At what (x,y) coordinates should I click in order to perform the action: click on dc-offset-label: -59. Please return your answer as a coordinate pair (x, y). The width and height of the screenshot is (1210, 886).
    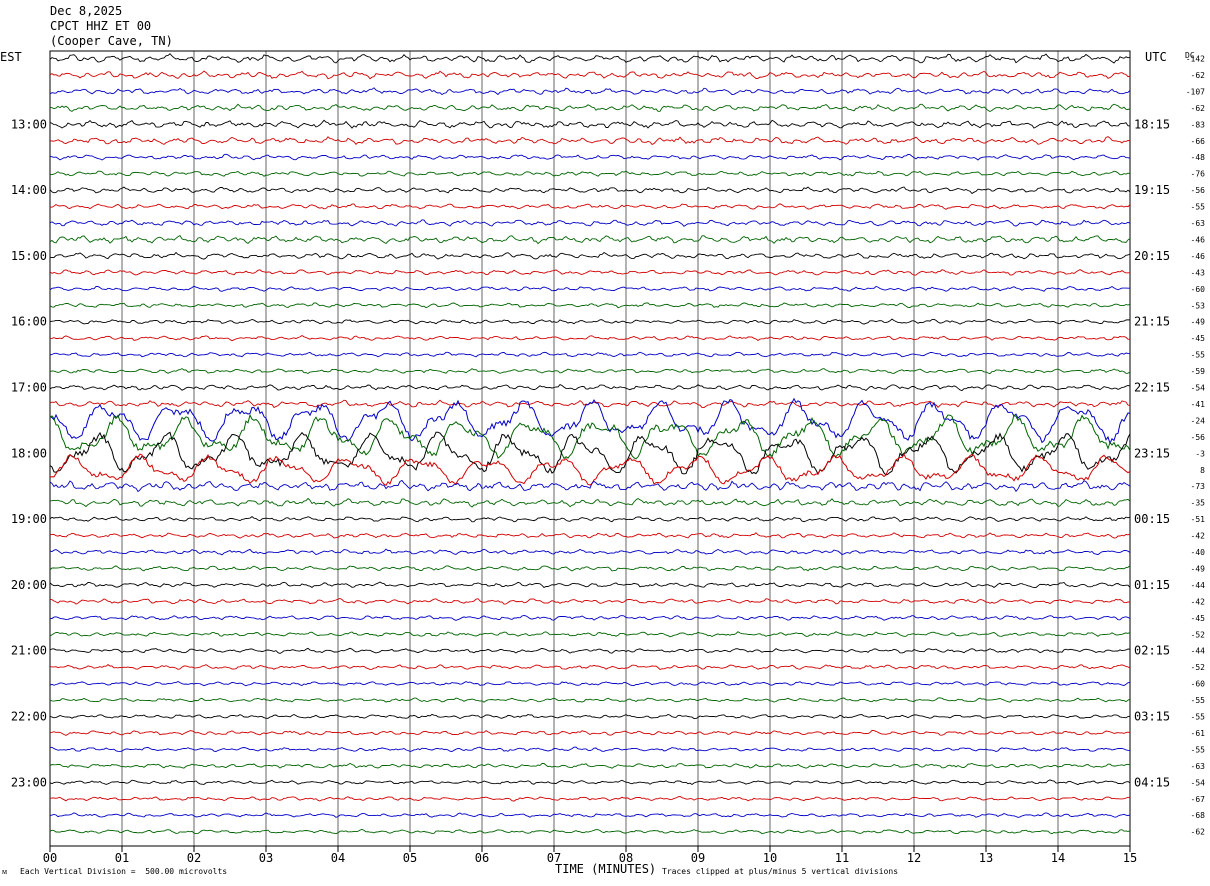
    Looking at the image, I should click on (1198, 371).